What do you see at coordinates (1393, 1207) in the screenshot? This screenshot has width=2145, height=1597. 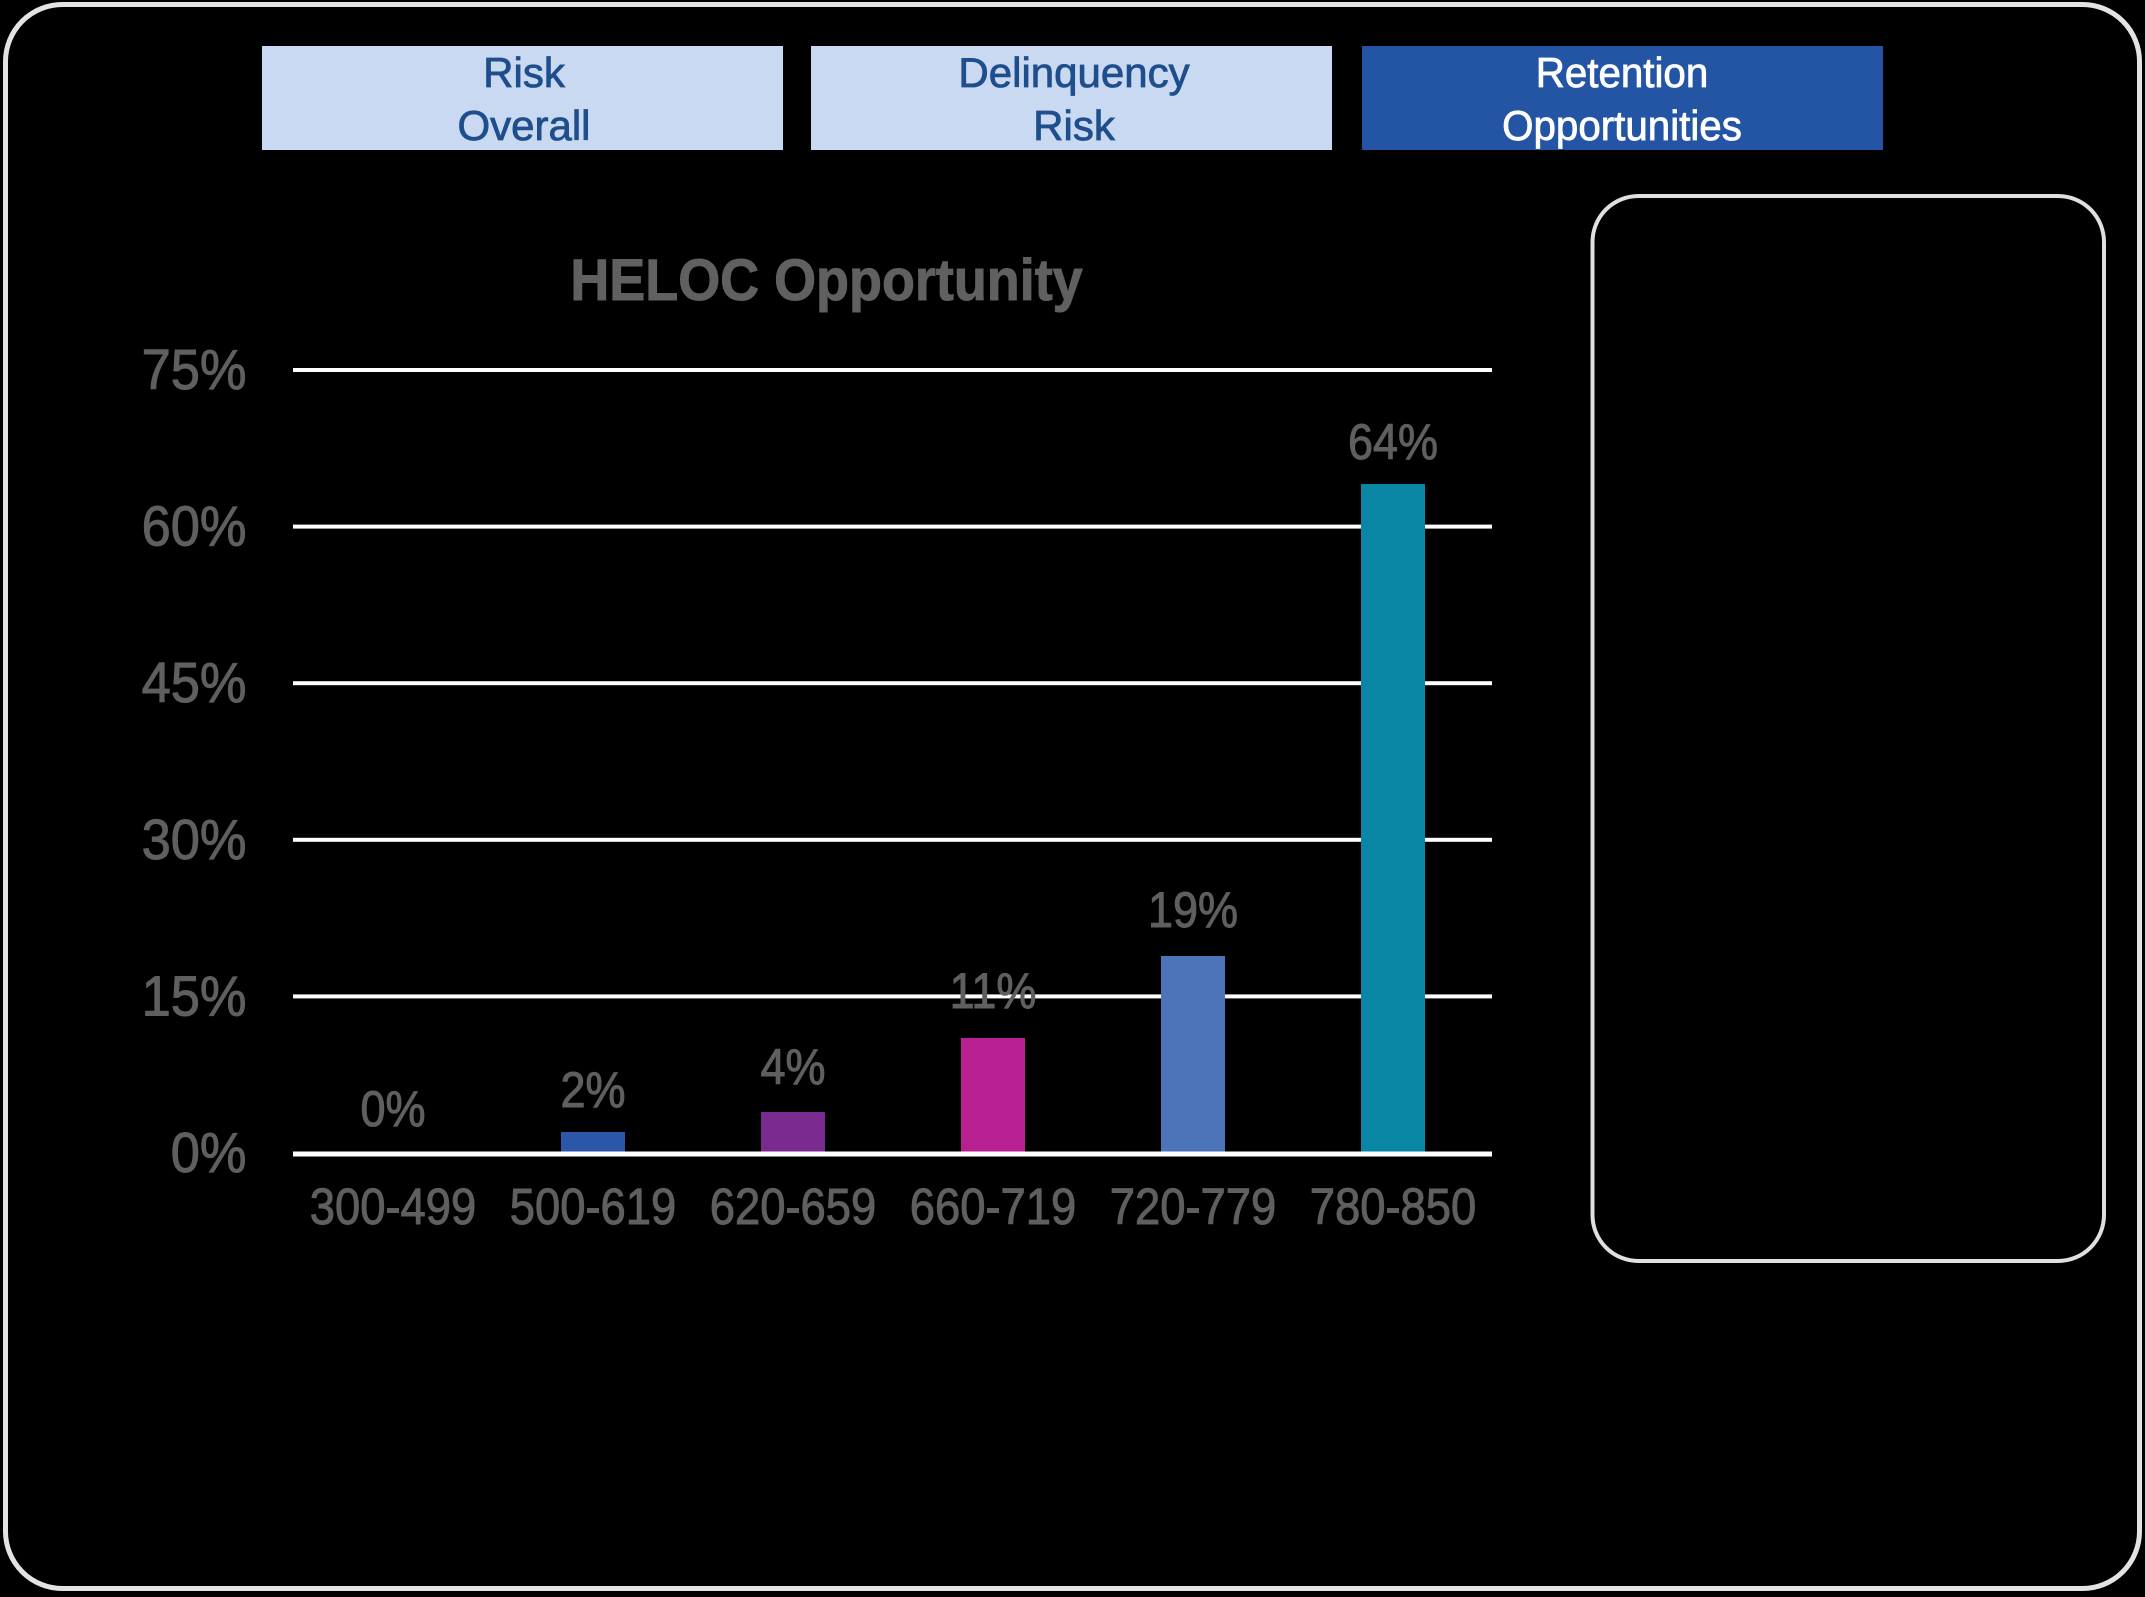 I see `svg-text: 780-850` at bounding box center [1393, 1207].